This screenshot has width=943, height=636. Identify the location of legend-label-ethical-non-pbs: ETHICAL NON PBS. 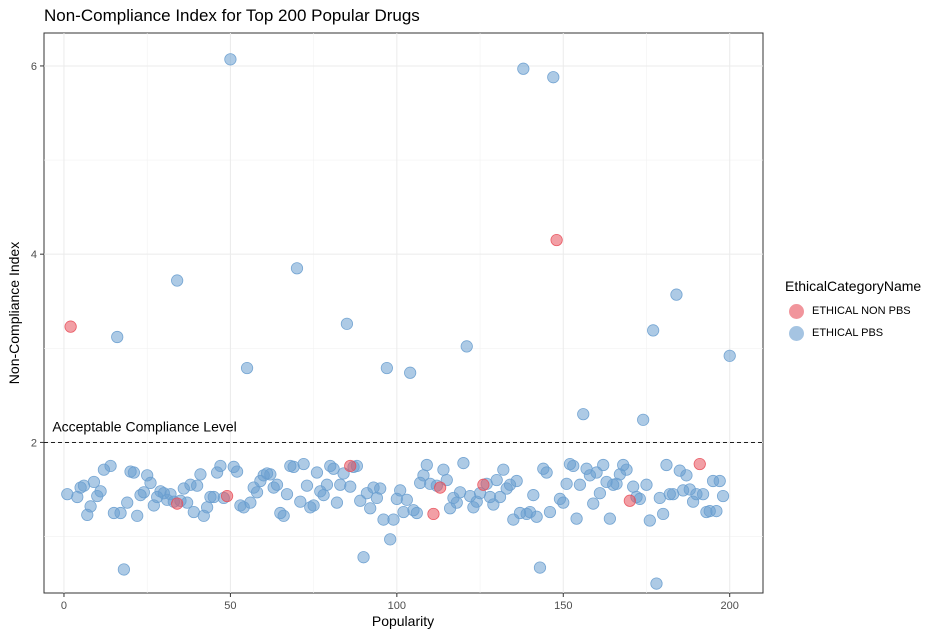
(861, 311).